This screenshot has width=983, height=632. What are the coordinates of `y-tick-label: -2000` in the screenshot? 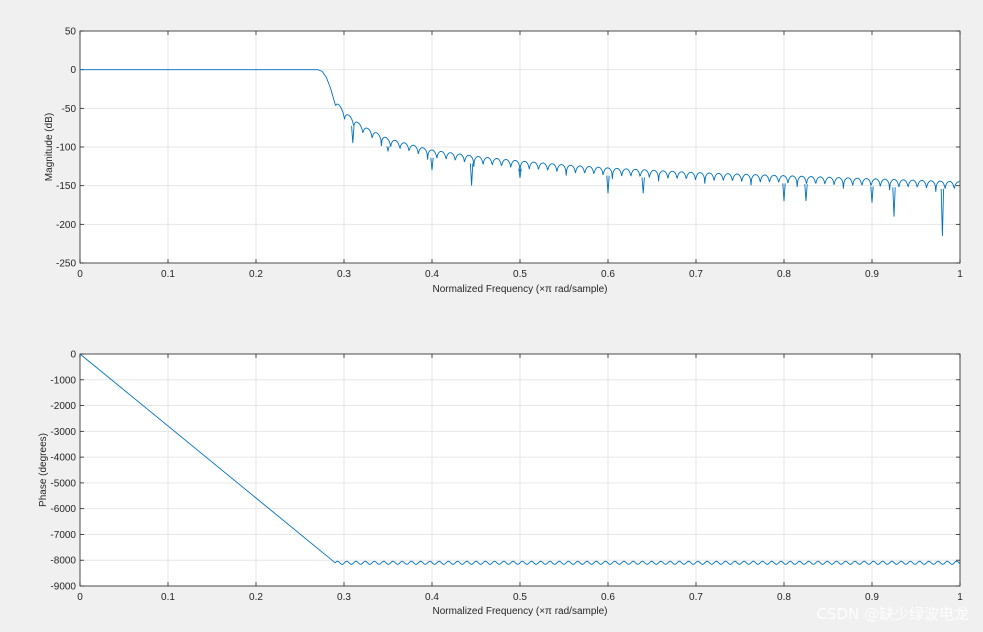 It's located at (63, 406).